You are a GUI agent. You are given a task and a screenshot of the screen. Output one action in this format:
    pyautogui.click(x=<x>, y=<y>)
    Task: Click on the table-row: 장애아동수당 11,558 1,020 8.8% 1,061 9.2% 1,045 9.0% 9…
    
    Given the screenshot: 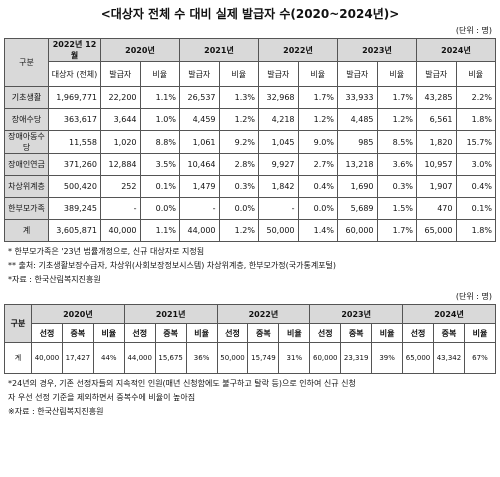 What is the action you would take?
    pyautogui.click(x=250, y=142)
    